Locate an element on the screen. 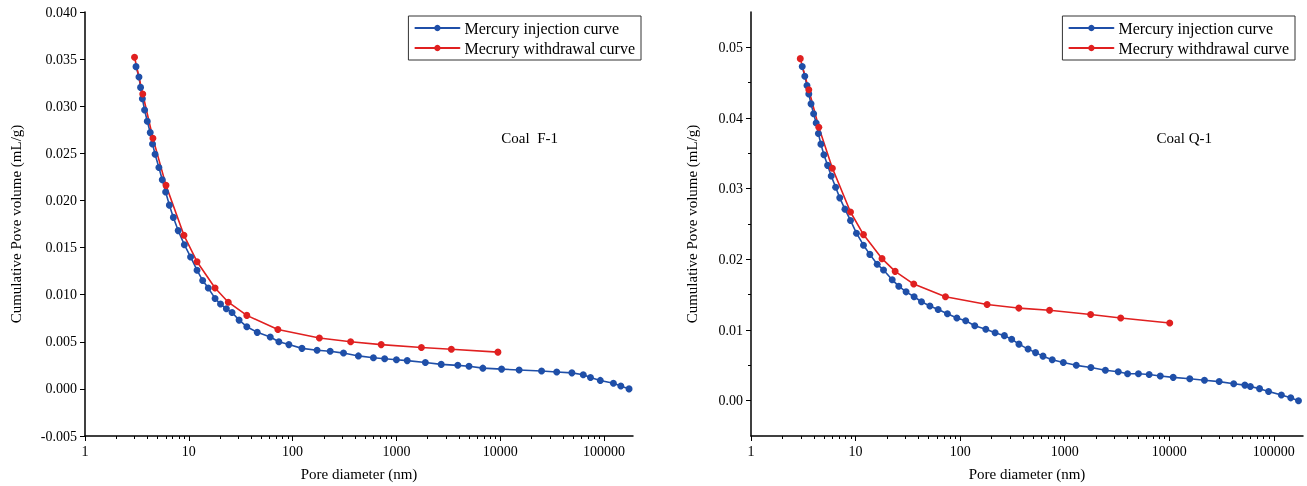 This screenshot has width=1307, height=486. y-tick-label: 0.010 is located at coordinates (61, 295).